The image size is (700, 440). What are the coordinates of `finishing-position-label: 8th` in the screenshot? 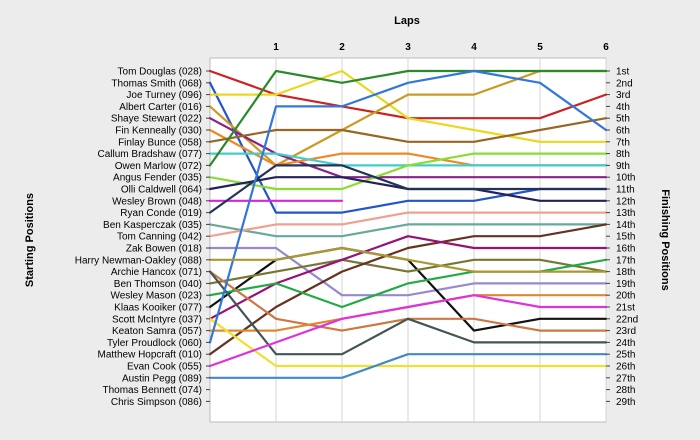 It's located at (623, 154).